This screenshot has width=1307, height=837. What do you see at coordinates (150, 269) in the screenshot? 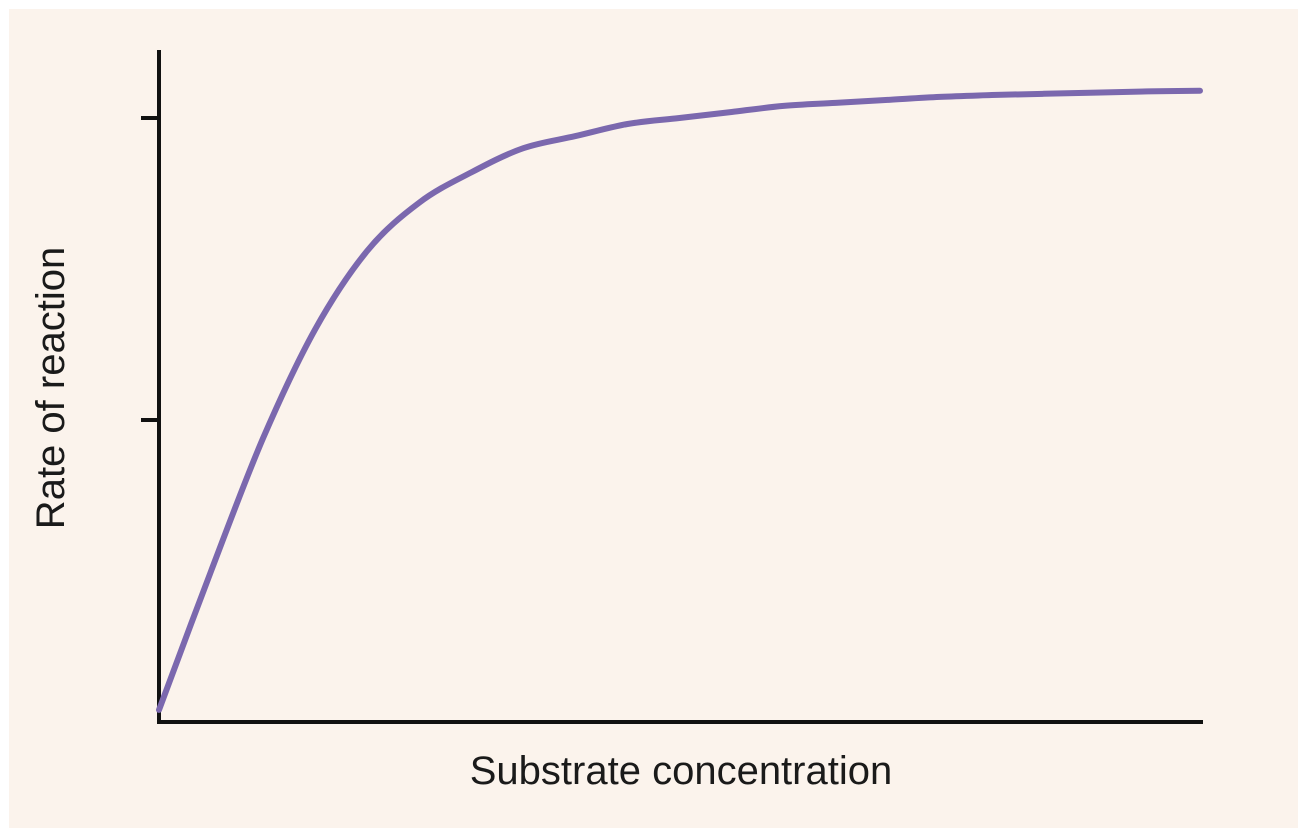
I see `y-ticks` at bounding box center [150, 269].